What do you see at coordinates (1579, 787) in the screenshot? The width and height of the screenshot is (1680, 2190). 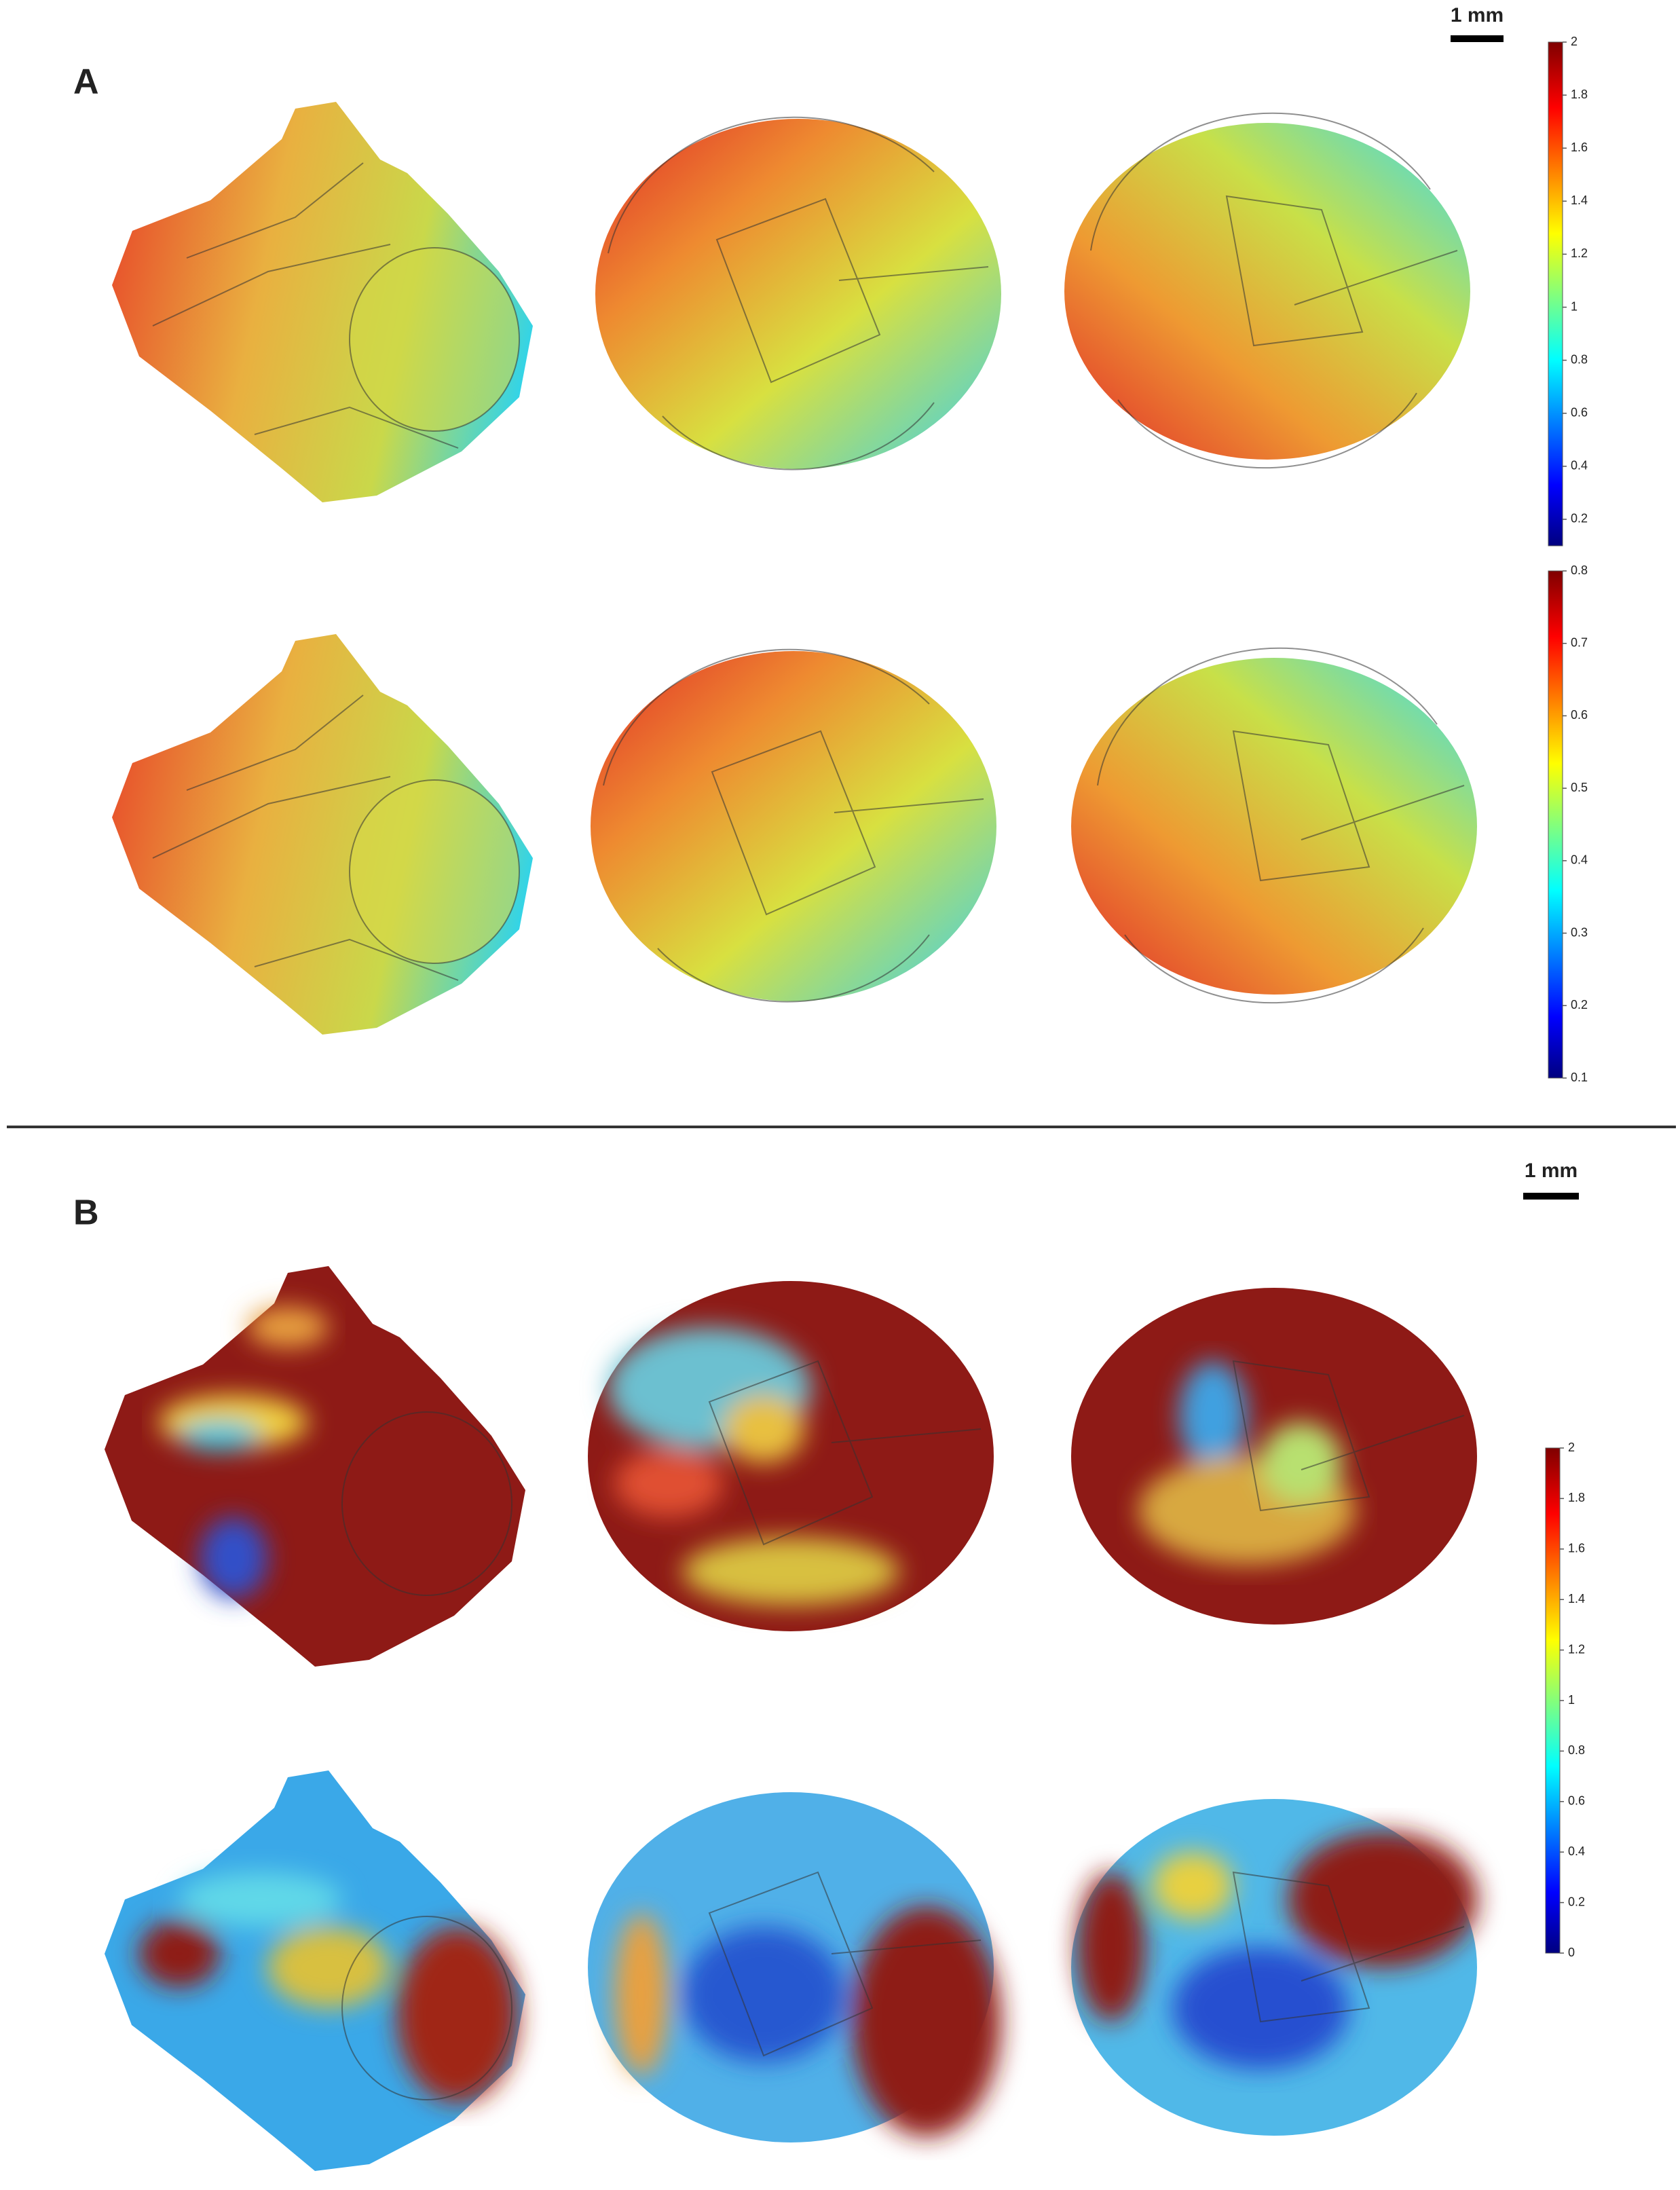 I see `colorbar-tick-label: 0.5` at bounding box center [1579, 787].